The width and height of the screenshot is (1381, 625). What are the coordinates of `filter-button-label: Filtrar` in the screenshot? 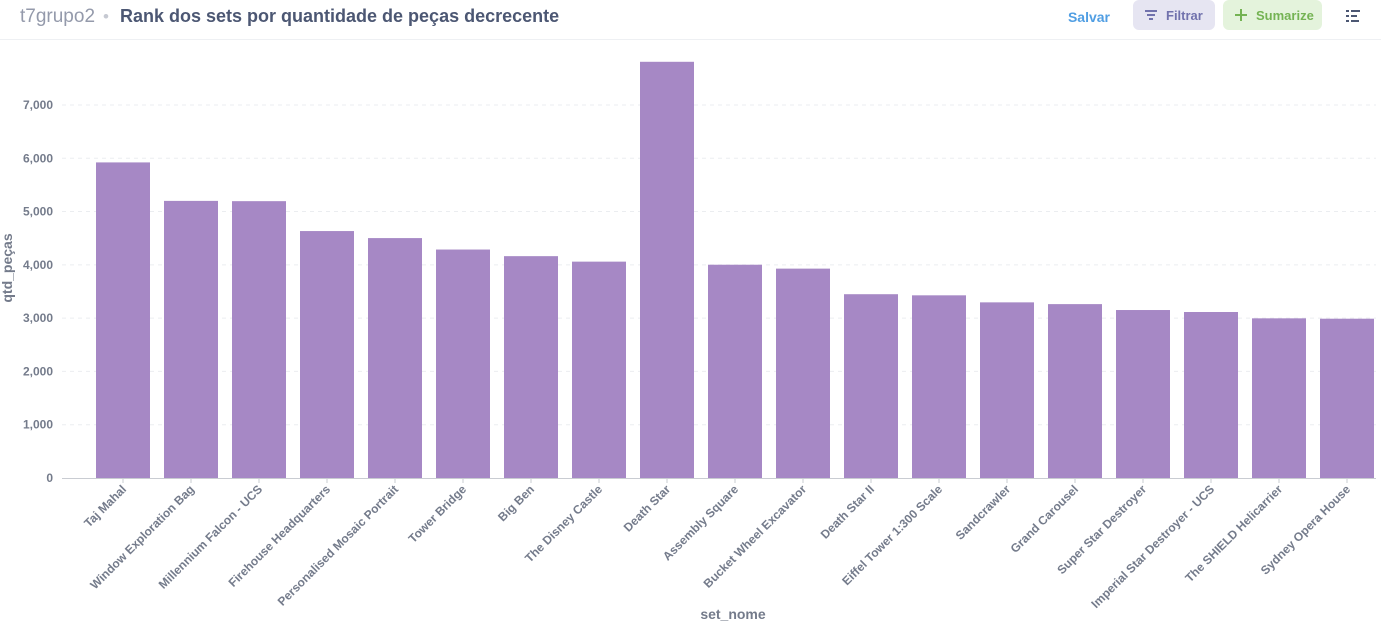 It's located at (1184, 15).